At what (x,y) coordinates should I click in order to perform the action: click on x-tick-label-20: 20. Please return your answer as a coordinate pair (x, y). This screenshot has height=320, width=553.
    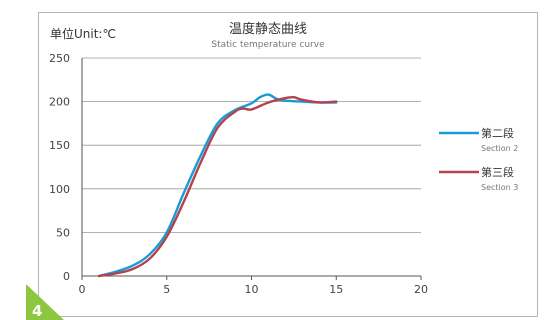
    Looking at the image, I should click on (421, 289).